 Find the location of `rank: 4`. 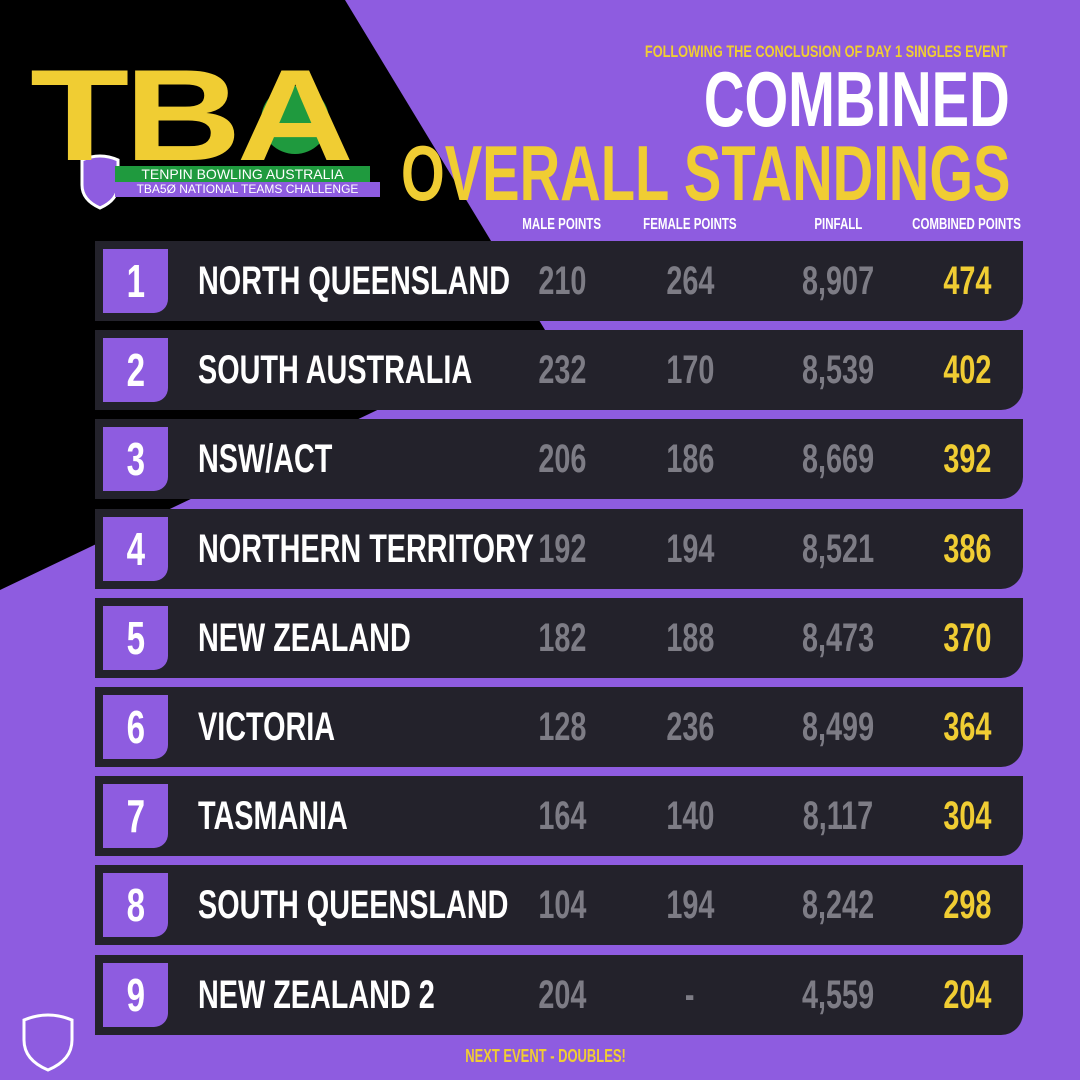

rank: 4 is located at coordinates (135, 548).